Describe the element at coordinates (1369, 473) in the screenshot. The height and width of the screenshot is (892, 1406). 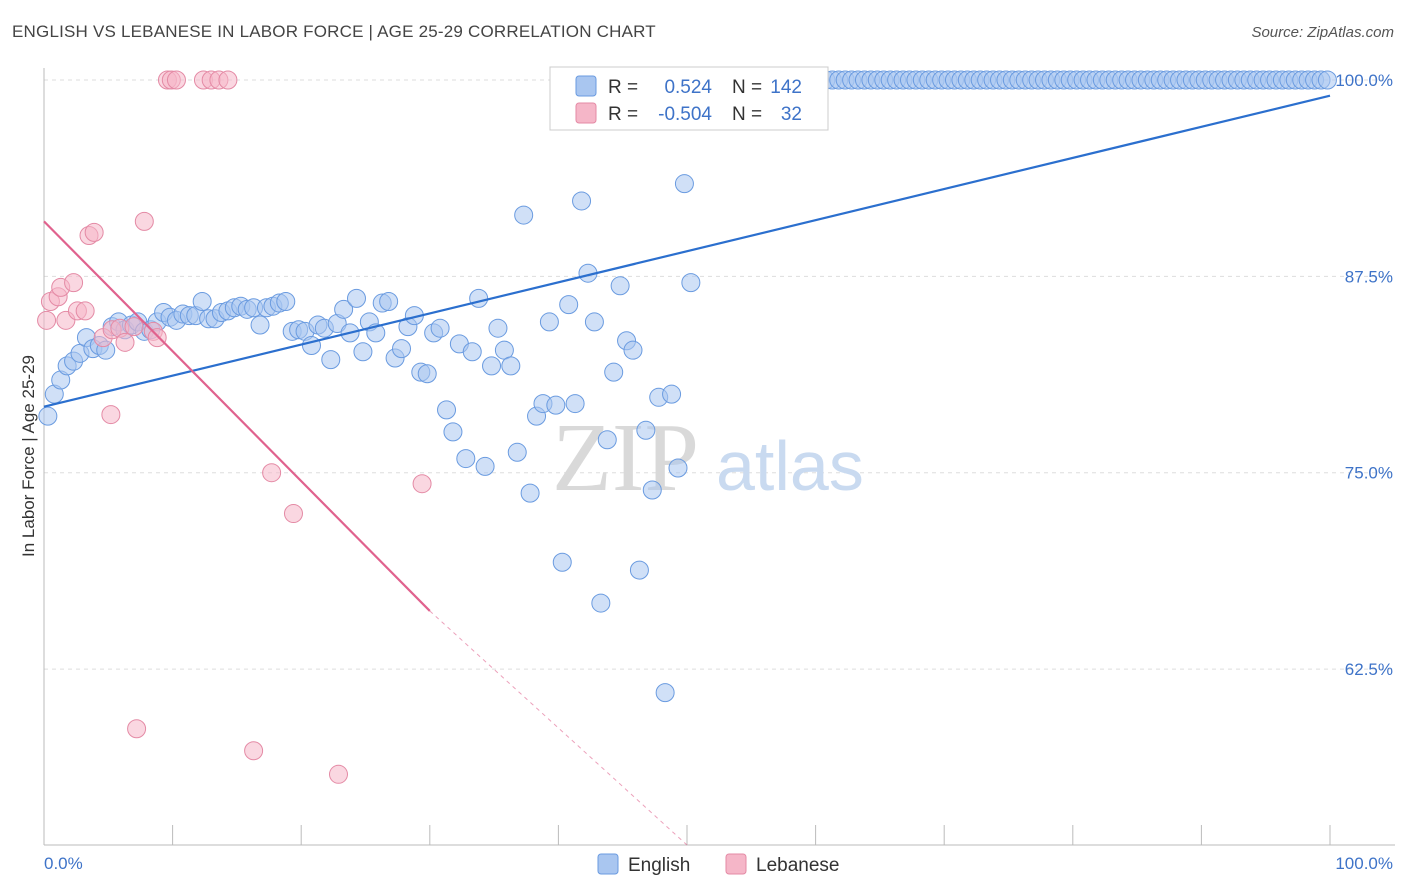
I see `y-tick-label-2: 75.0%` at that location.